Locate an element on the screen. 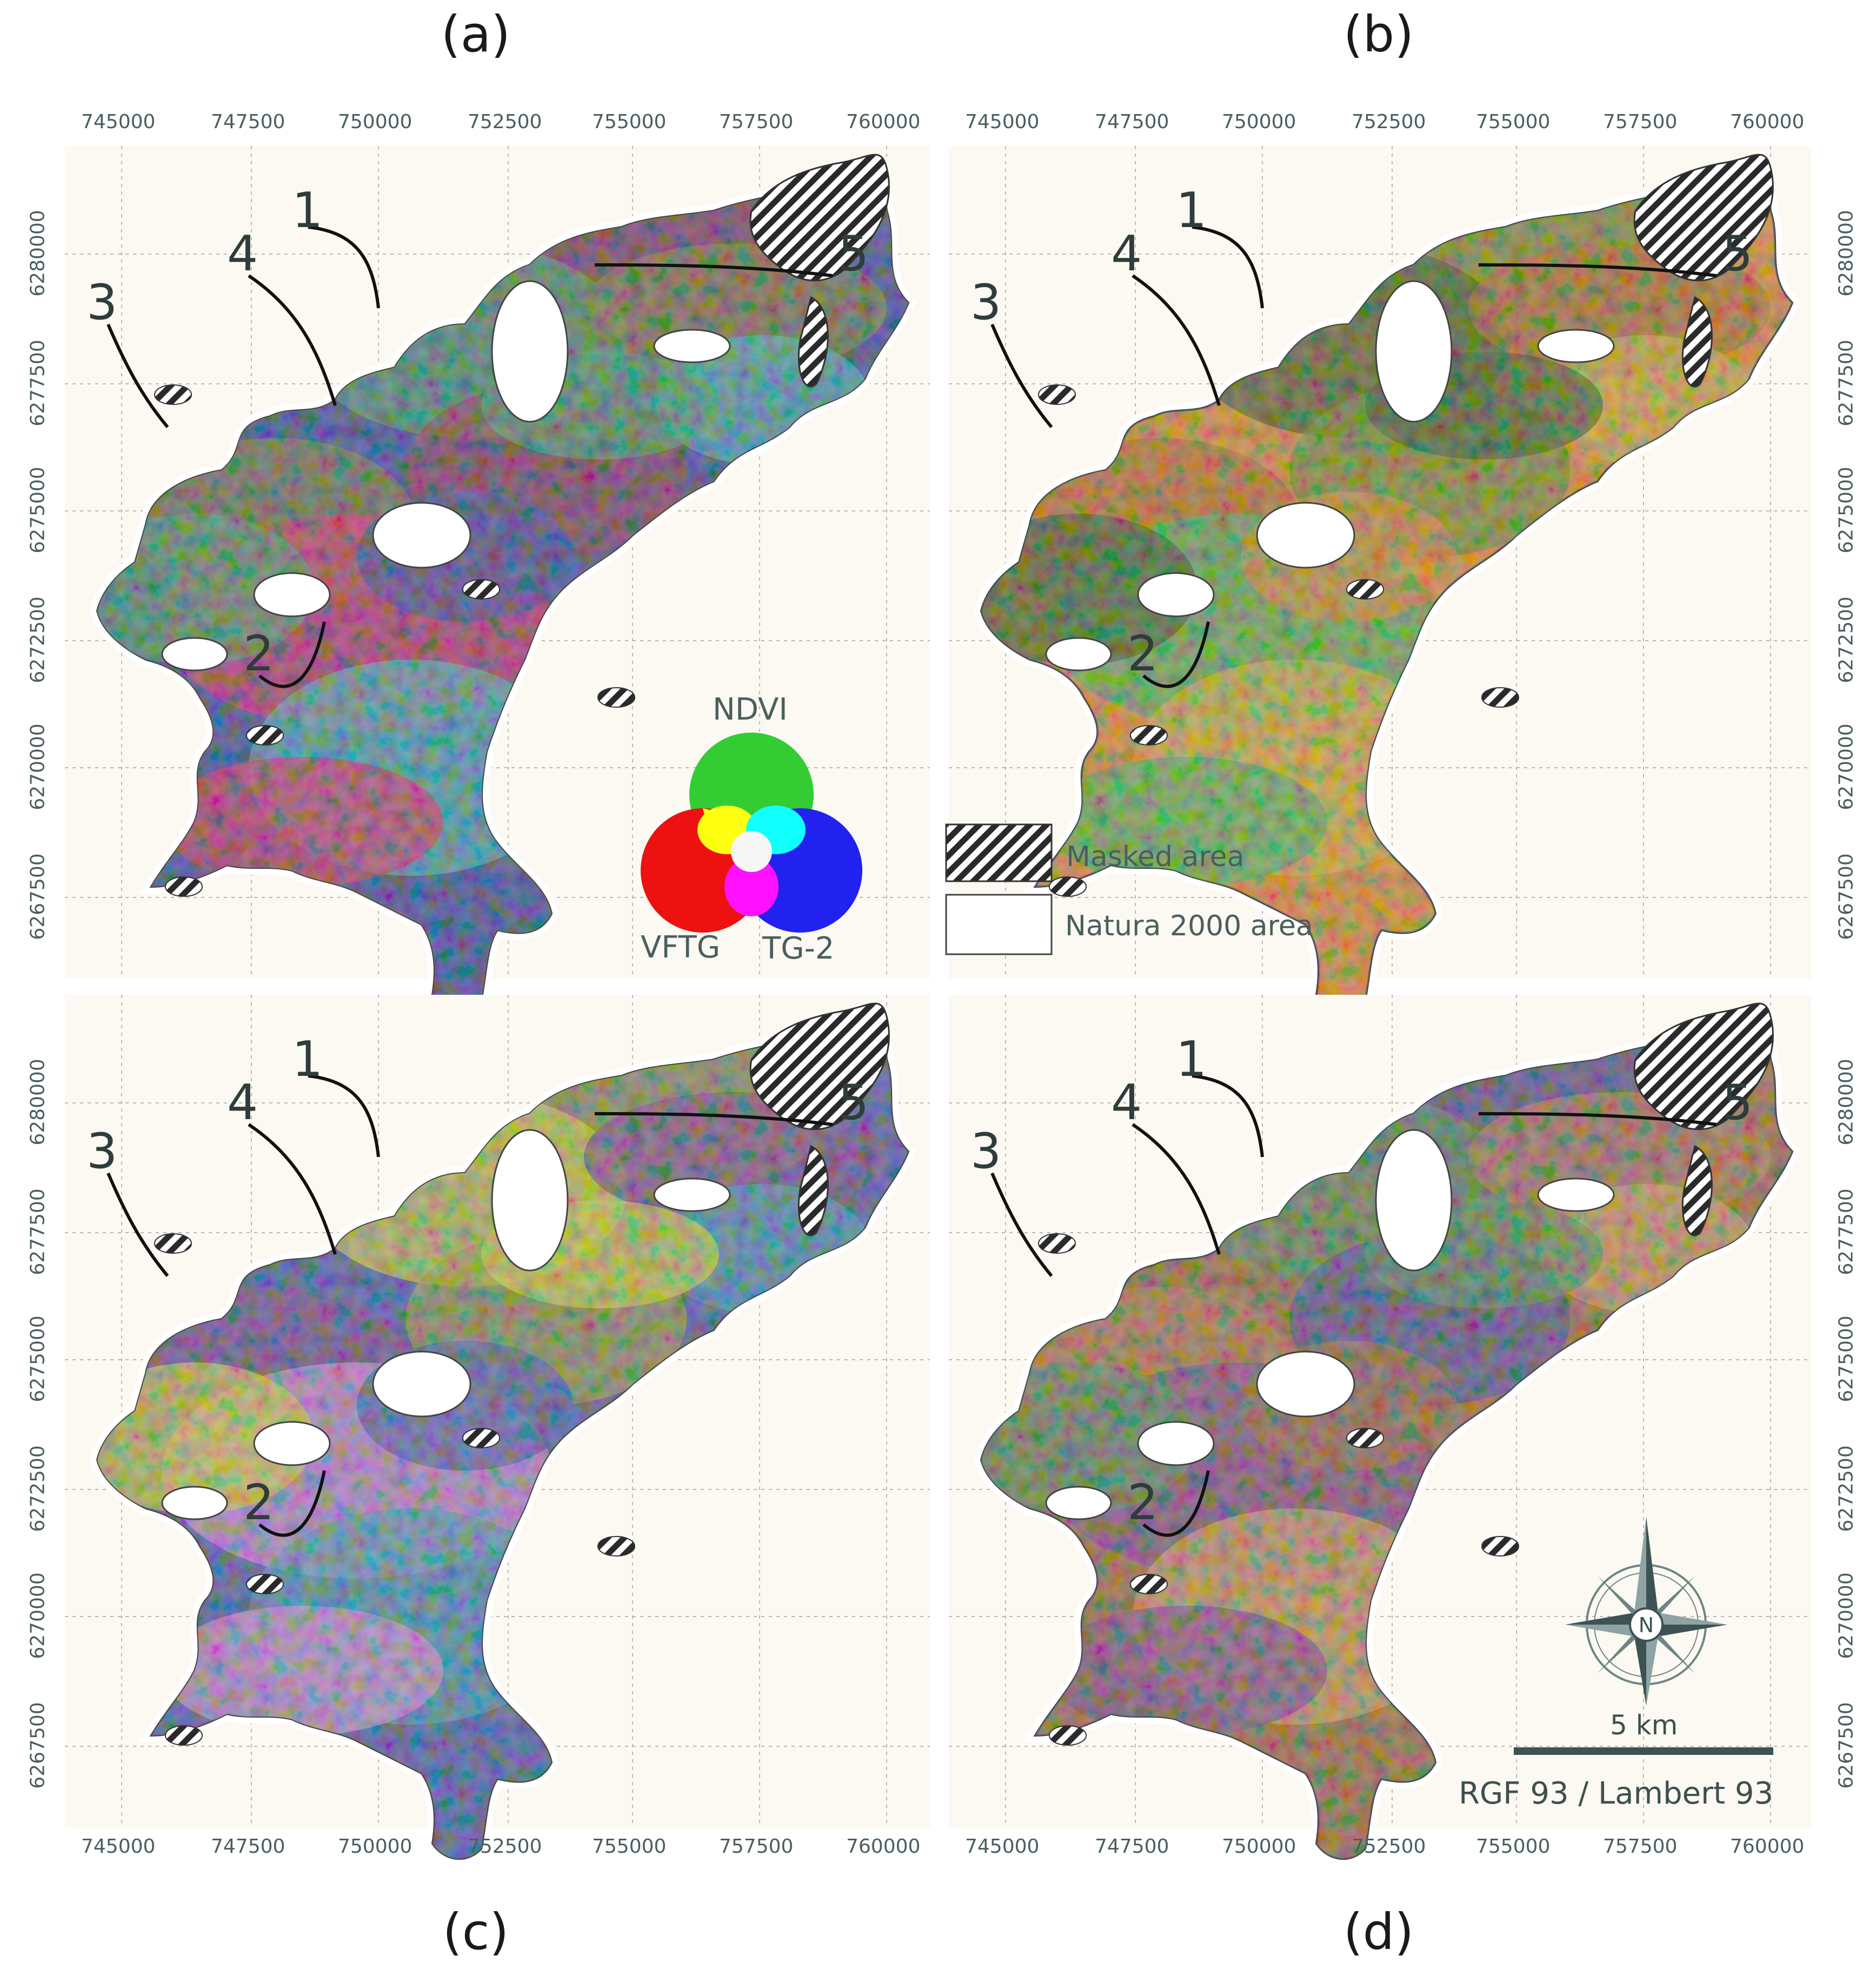 The height and width of the screenshot is (1969, 1876). compass-rose-icon: N is located at coordinates (1646, 1611).